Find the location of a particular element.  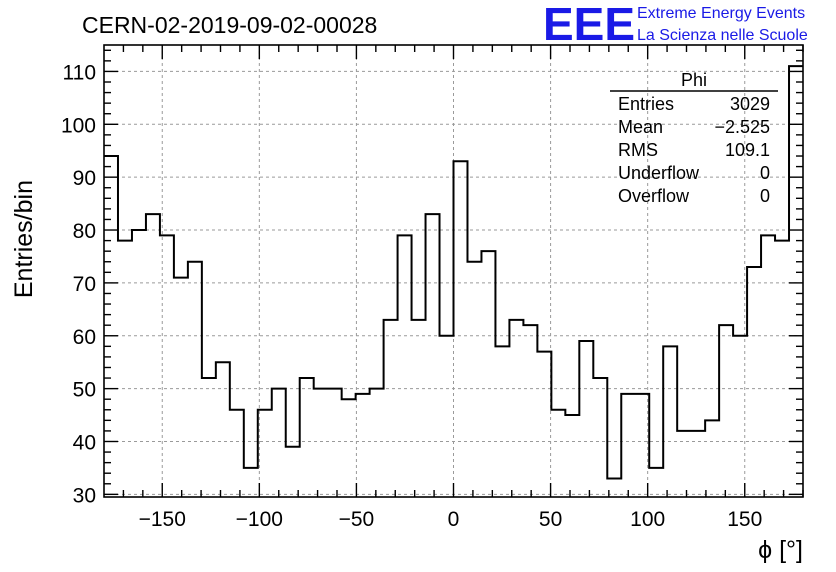

branding-line-1: Extreme Energy Events is located at coordinates (721, 13).